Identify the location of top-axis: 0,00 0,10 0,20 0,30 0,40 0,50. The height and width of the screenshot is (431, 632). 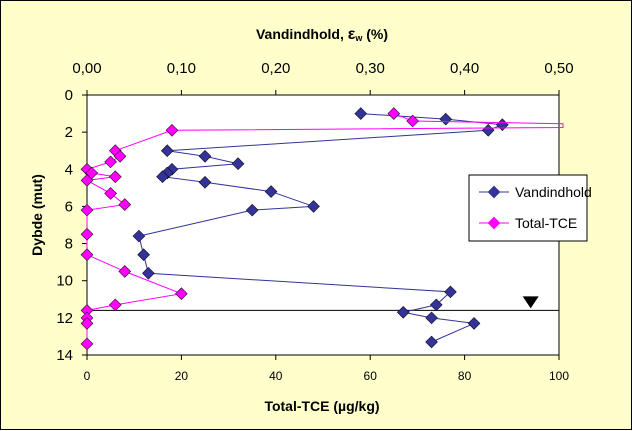
(323, 77).